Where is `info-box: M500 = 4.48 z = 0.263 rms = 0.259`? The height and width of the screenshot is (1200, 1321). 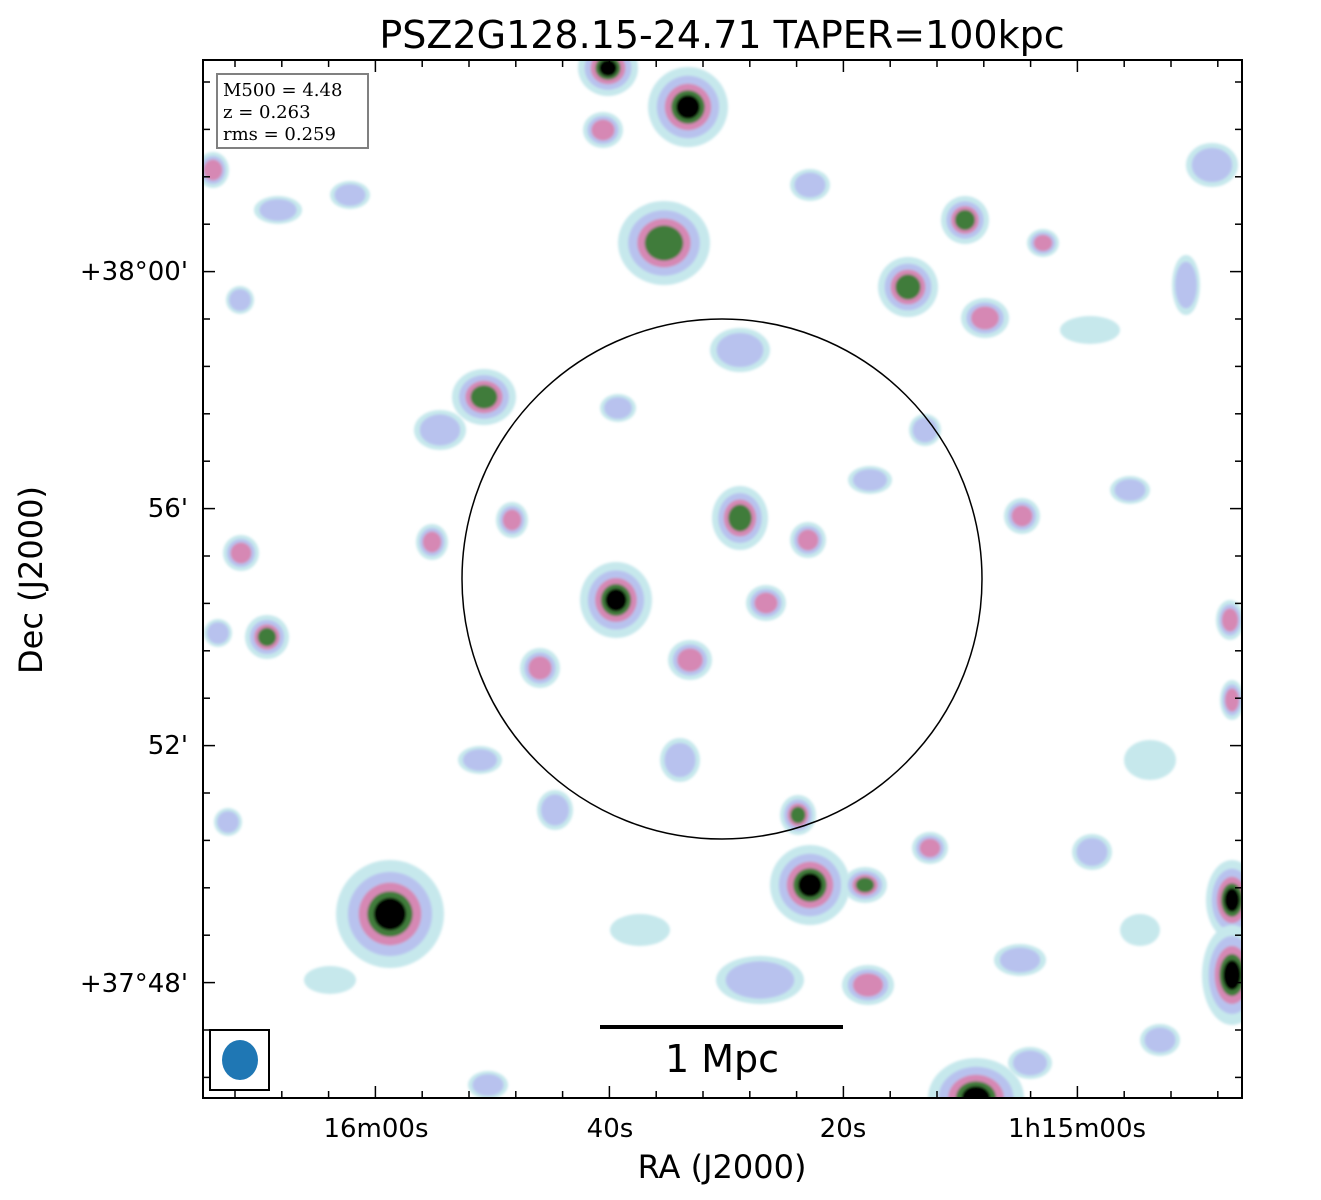 info-box: M500 = 4.48 z = 0.263 rms = 0.259 is located at coordinates (292, 111).